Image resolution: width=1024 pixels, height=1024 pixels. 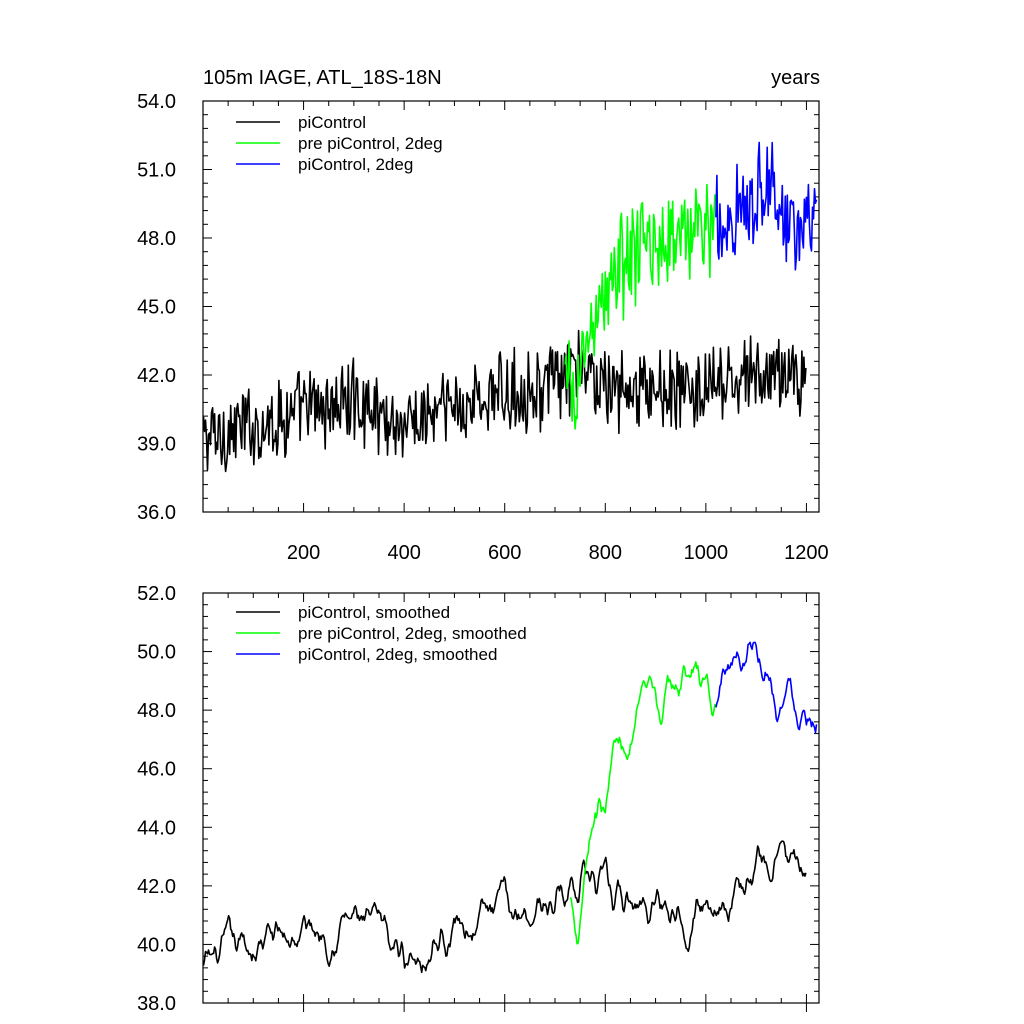 I want to click on x-tick-label: 400, so click(x=403, y=553).